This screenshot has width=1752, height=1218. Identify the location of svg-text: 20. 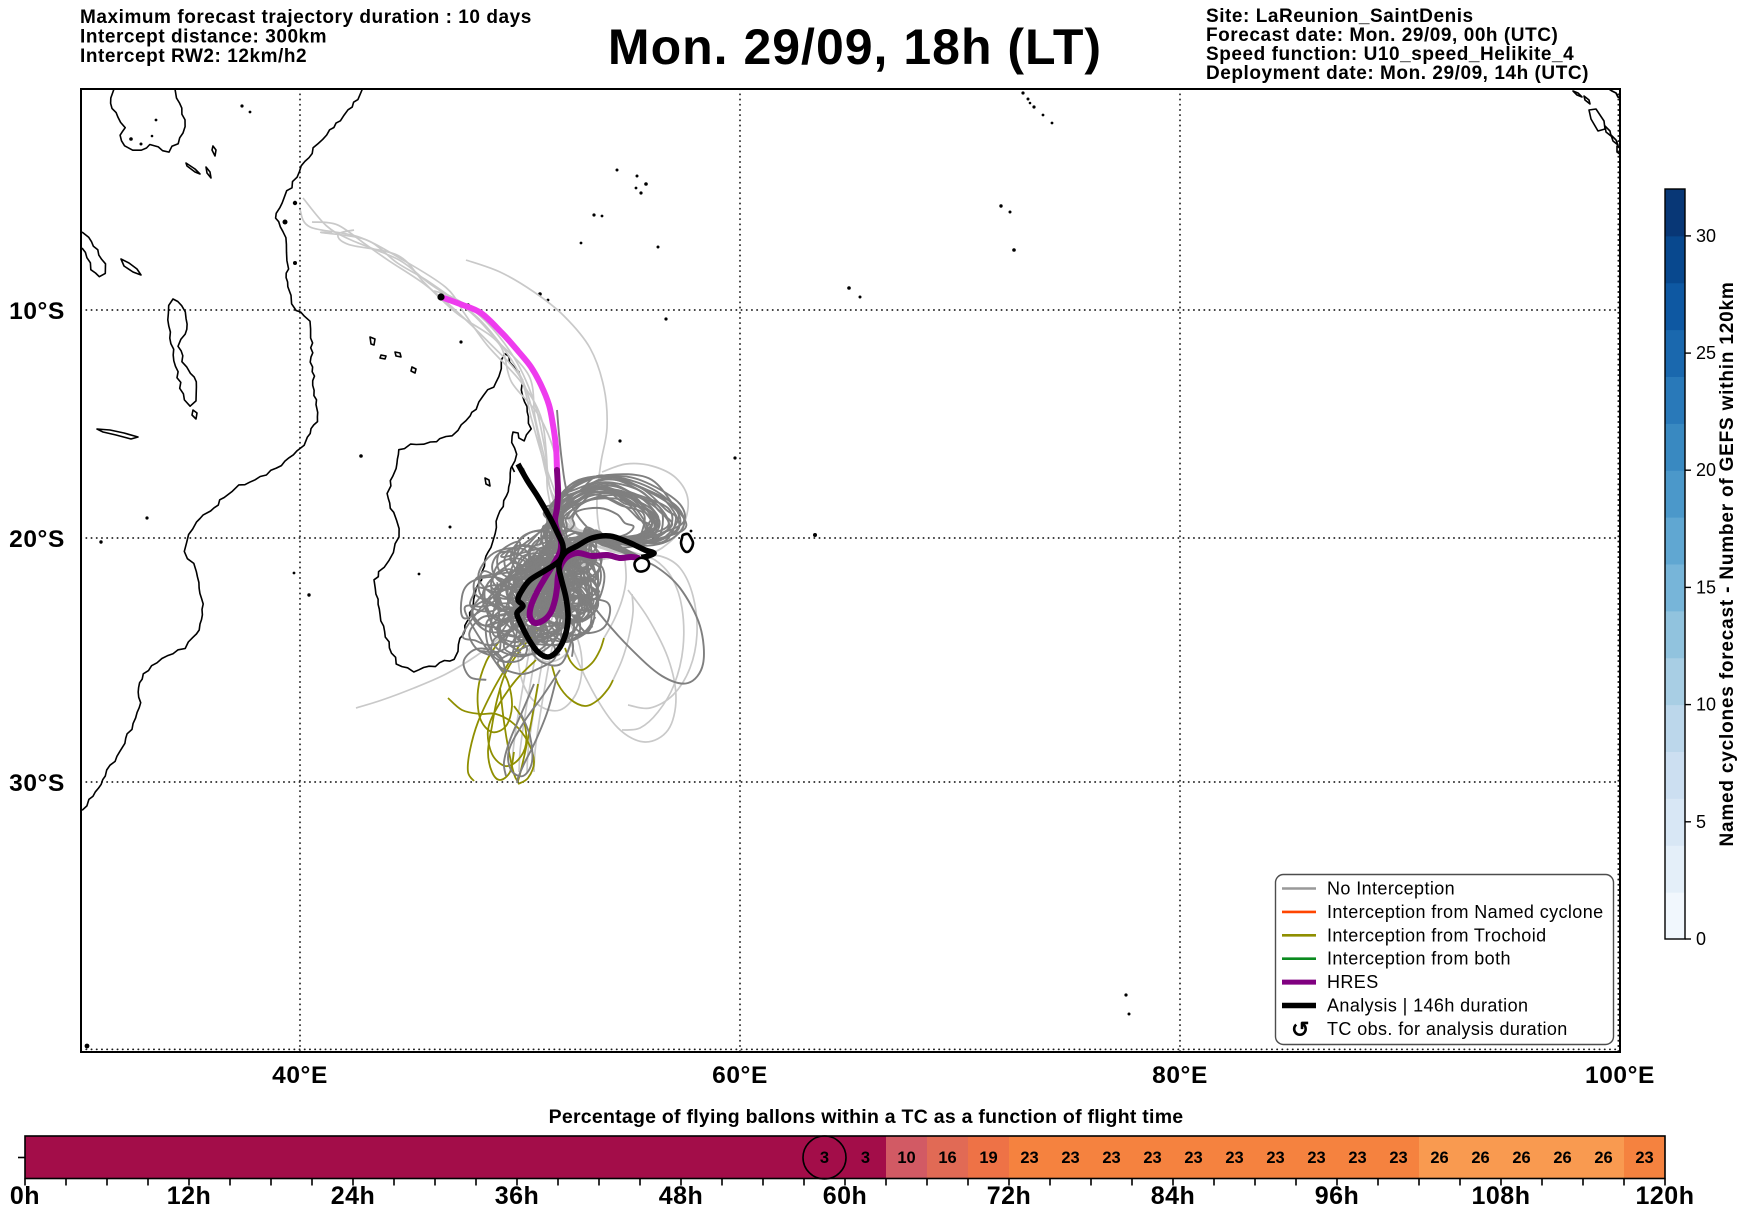
(1706, 470).